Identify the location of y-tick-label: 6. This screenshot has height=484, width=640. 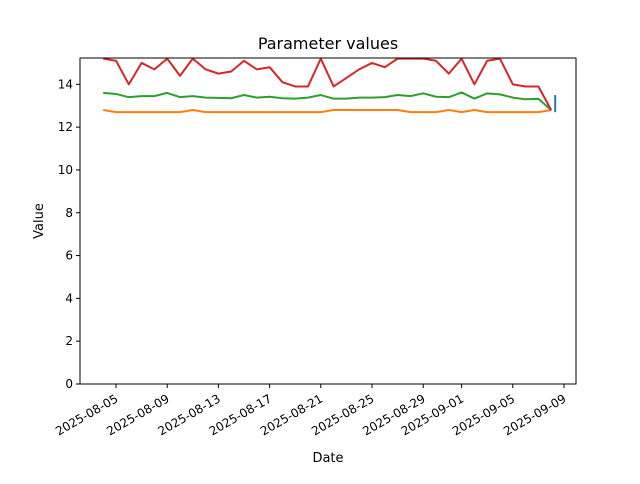
(69, 256).